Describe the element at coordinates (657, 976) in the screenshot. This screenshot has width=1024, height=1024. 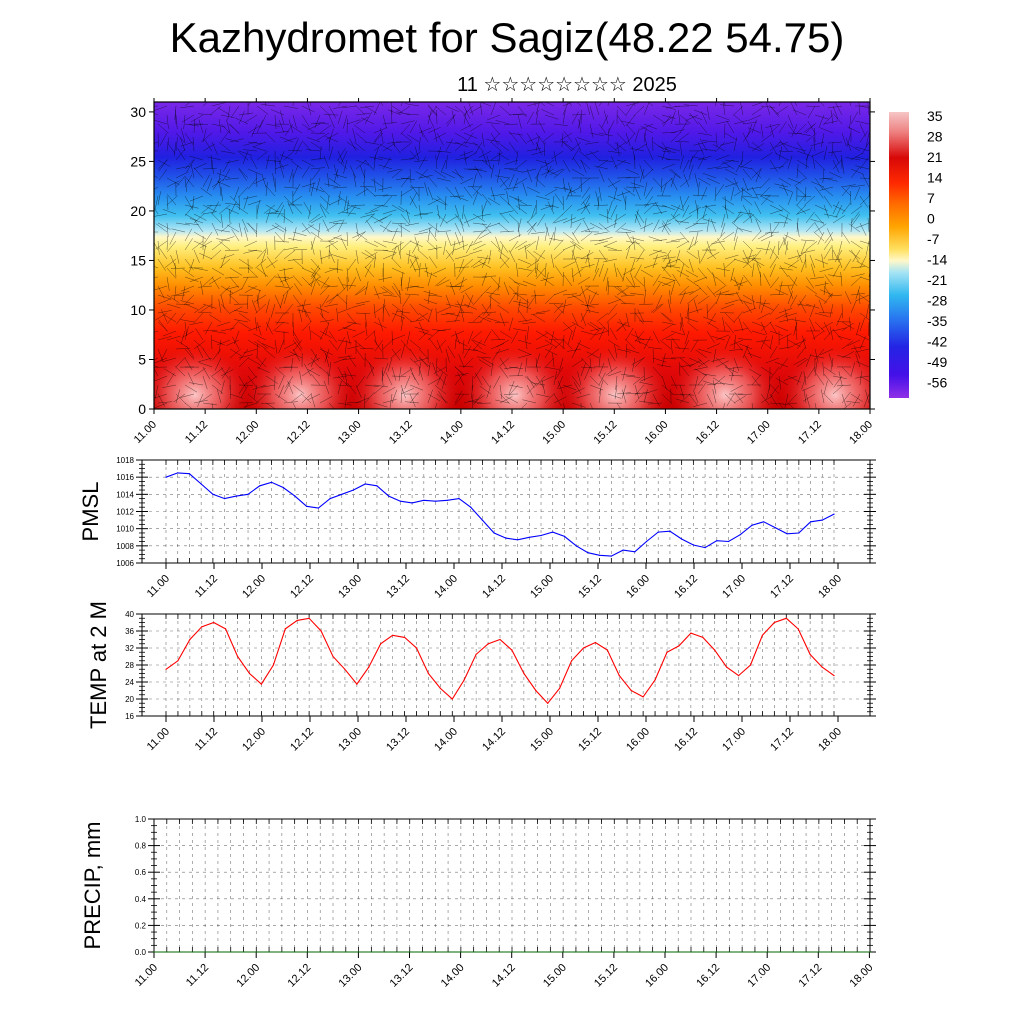
I see `x-tick-label: 16.00` at that location.